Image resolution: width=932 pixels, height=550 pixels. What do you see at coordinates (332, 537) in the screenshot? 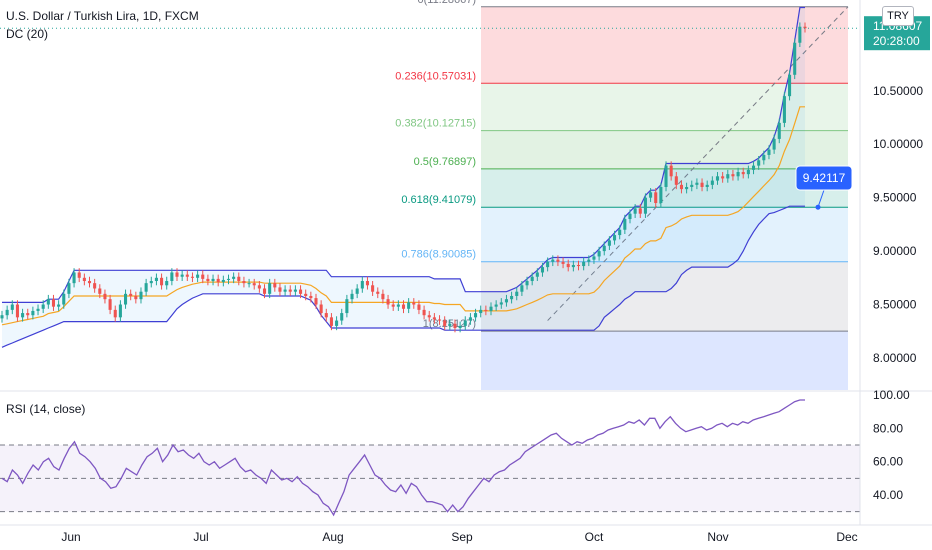
I see `time-tick-label: Aug` at bounding box center [332, 537].